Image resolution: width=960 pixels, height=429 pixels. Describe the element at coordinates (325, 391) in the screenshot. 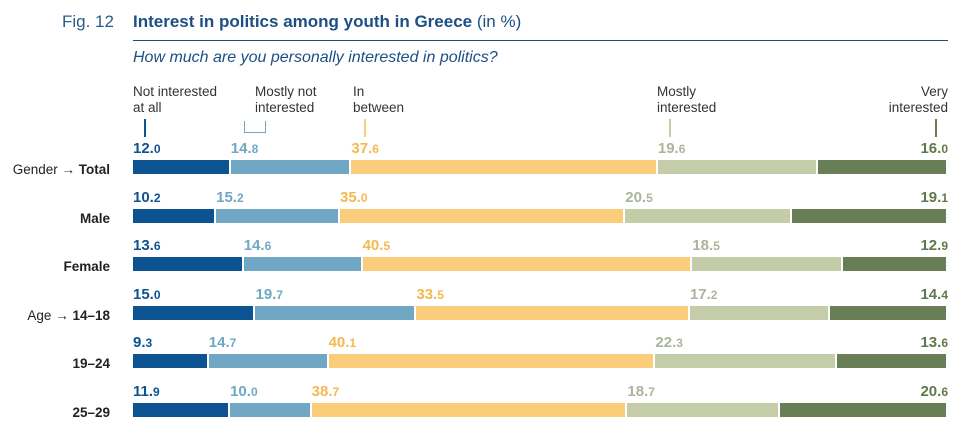

I see `data-label: 38.7` at that location.